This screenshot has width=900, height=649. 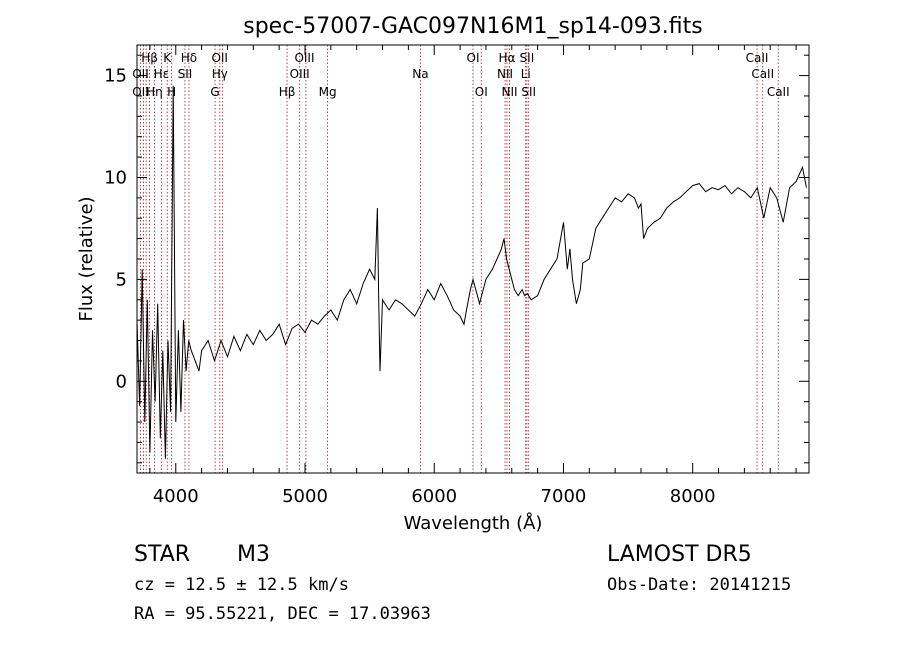 I want to click on x-axis-label: Wavelength (Å), so click(x=473, y=523).